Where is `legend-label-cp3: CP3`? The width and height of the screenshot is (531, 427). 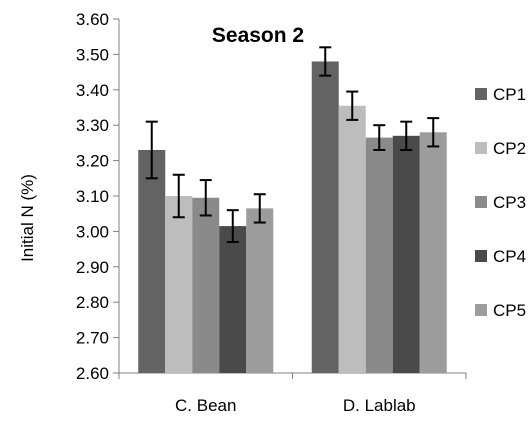
legend-label-cp3: CP3 is located at coordinates (509, 202).